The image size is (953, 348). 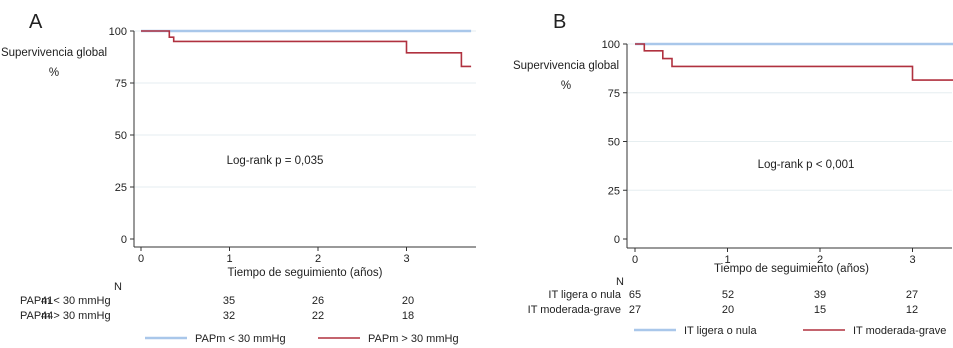 What do you see at coordinates (728, 295) in the screenshot?
I see `risk-count: 52` at bounding box center [728, 295].